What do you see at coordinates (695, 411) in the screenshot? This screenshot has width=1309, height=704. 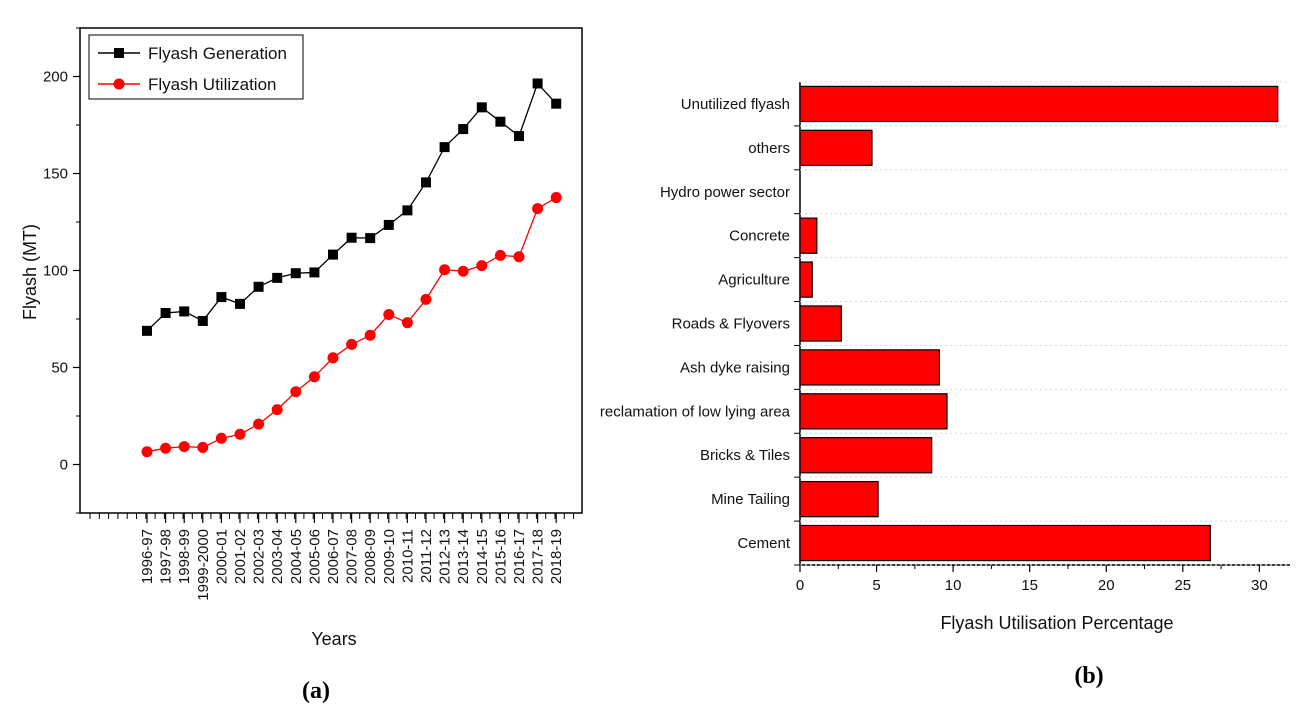 I see `category-label: reclamation of low lying area` at bounding box center [695, 411].